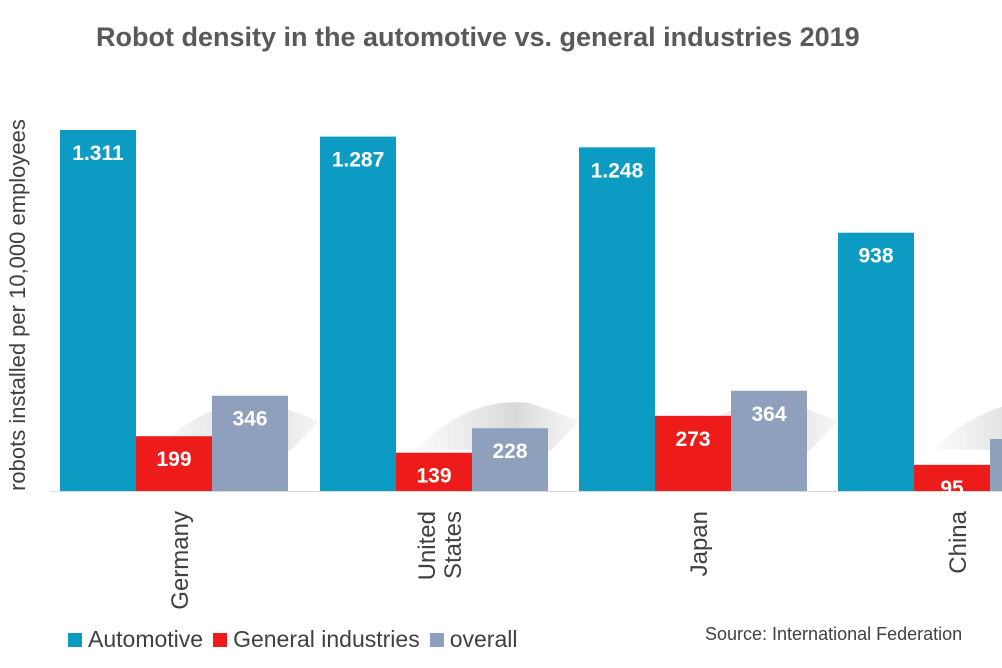 This screenshot has height=668, width=1002. Describe the element at coordinates (952, 488) in the screenshot. I see `bar-value-label: 95` at that location.